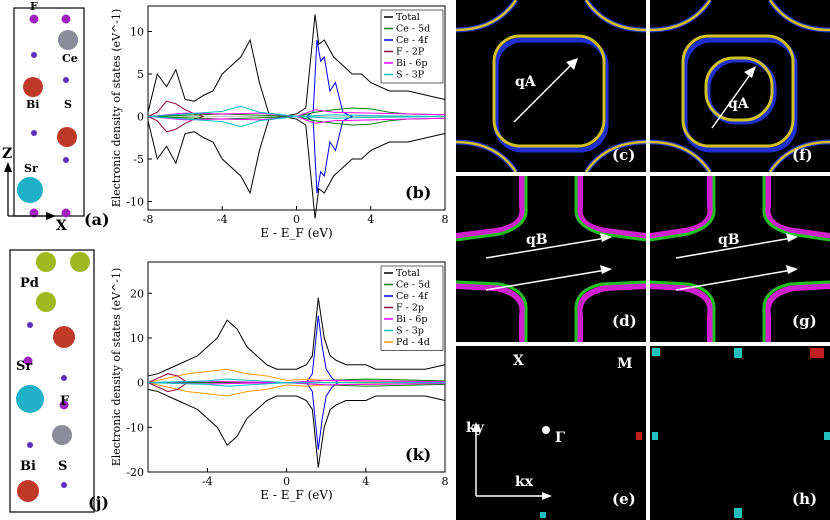 The height and width of the screenshot is (520, 830). What do you see at coordinates (410, 308) in the screenshot?
I see `legend-entry: F - 2p` at bounding box center [410, 308].